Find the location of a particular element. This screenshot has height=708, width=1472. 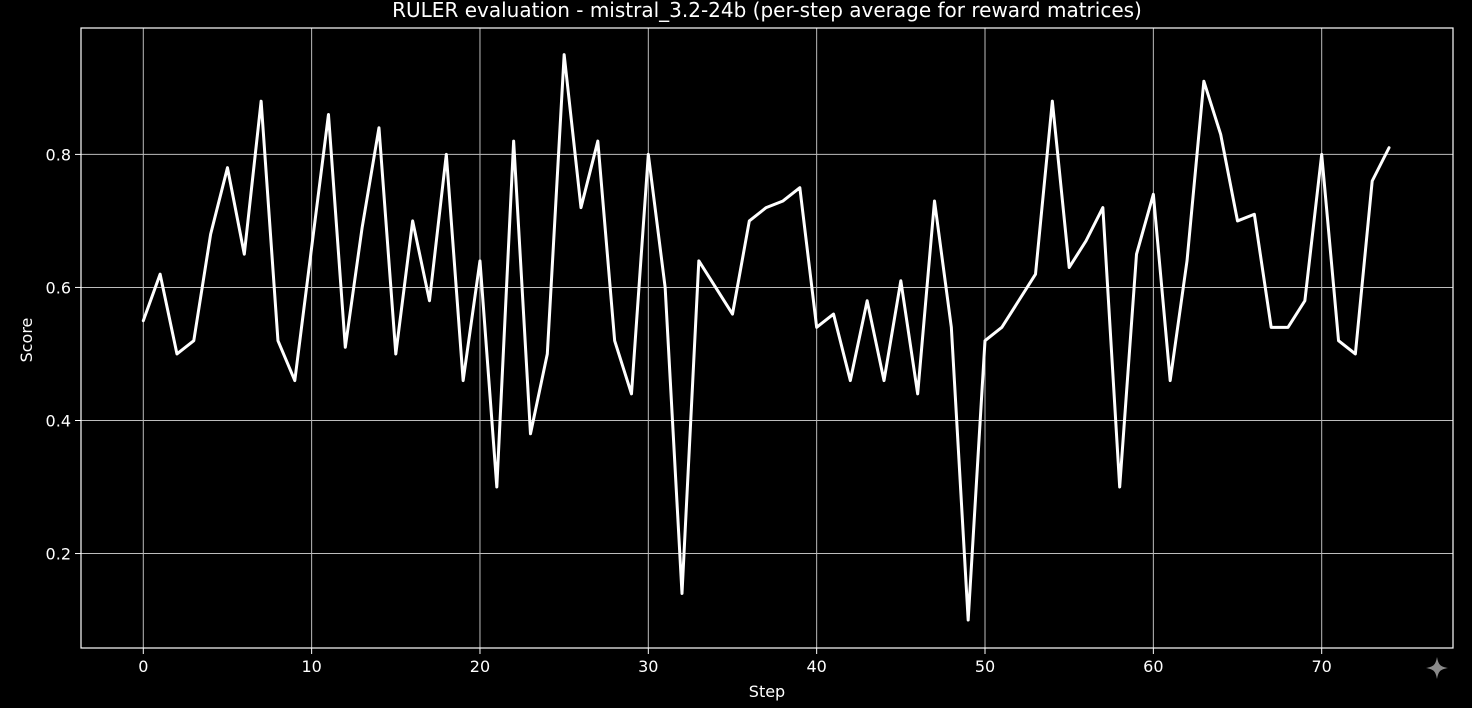

sparkle-icon is located at coordinates (1437, 668).